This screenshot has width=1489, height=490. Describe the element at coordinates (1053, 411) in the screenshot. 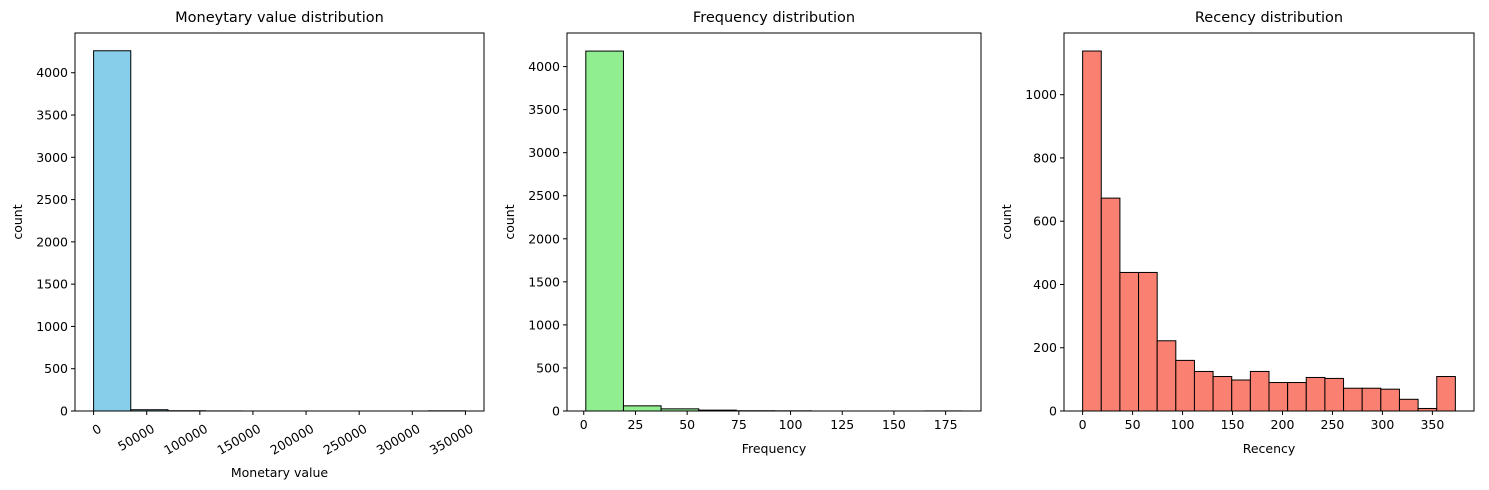

I see `y-tick-label-recency-0: 0` at that location.